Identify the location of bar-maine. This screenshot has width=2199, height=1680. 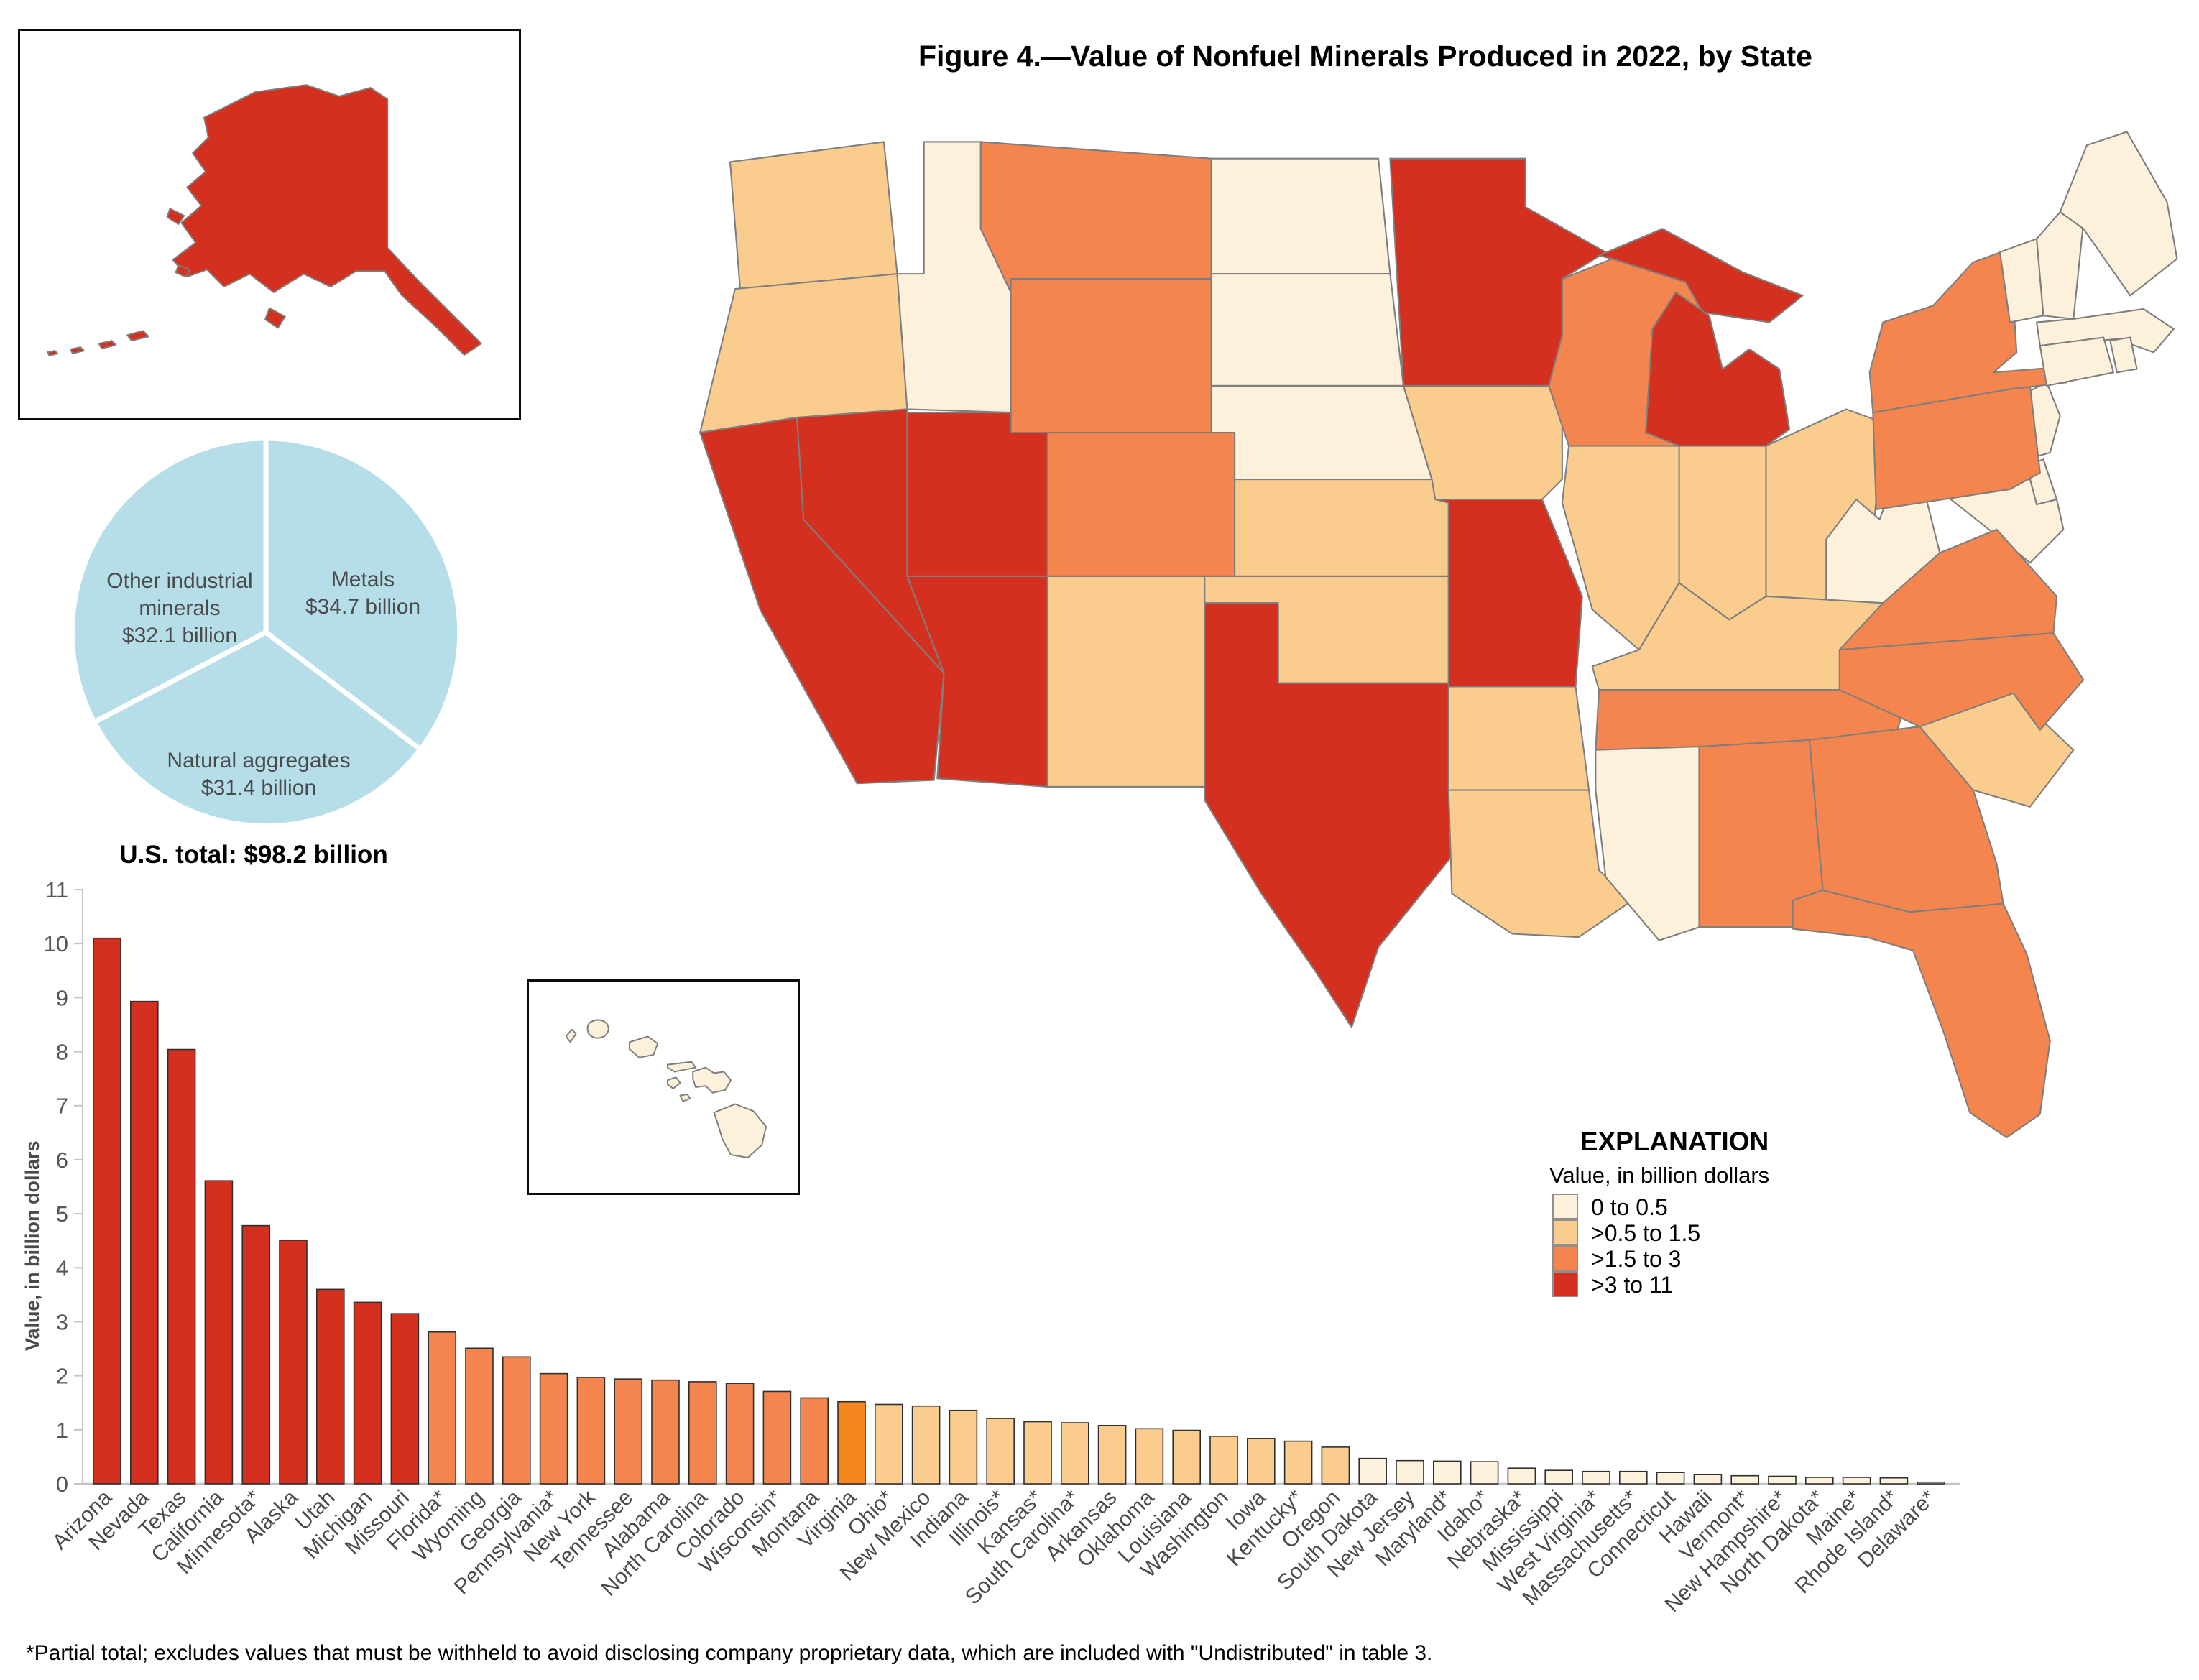
(1857, 1481).